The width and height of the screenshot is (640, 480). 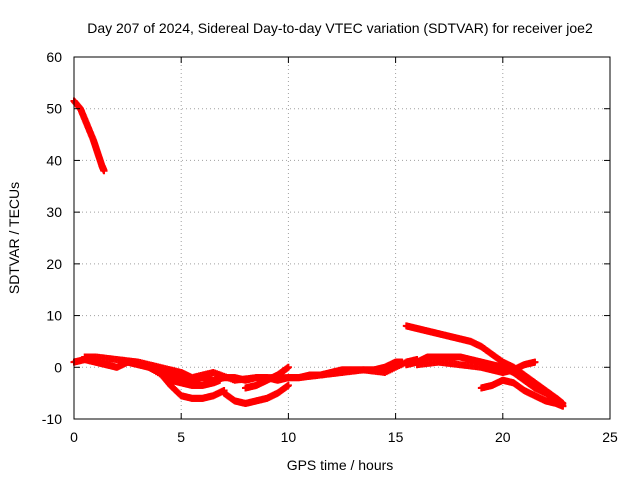 What do you see at coordinates (610, 437) in the screenshot?
I see `x-tick-label: 25` at bounding box center [610, 437].